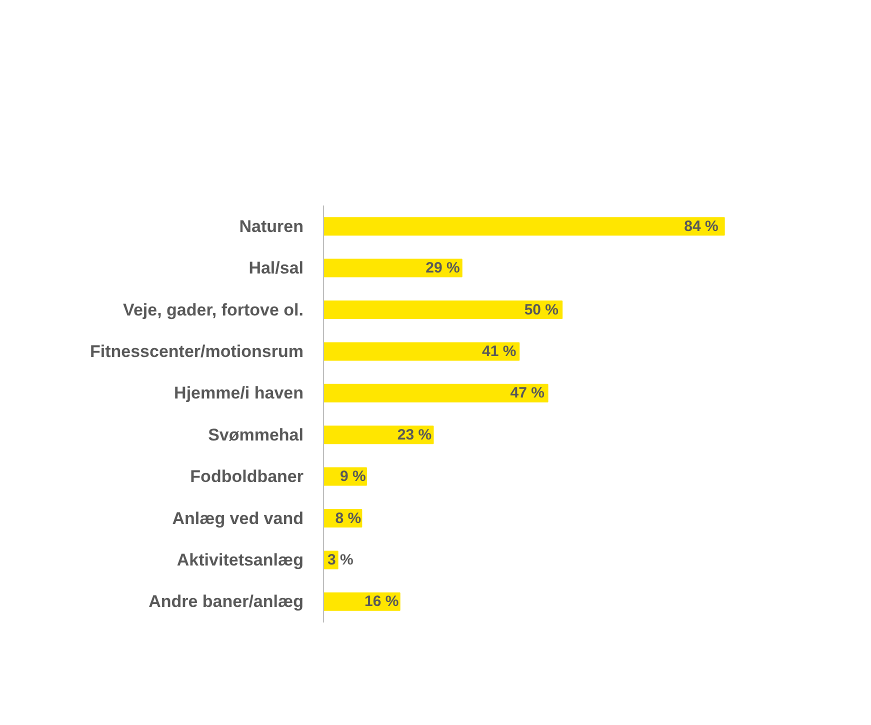 This screenshot has width=871, height=725. Describe the element at coordinates (341, 559) in the screenshot. I see `data-label: 3 %` at that location.